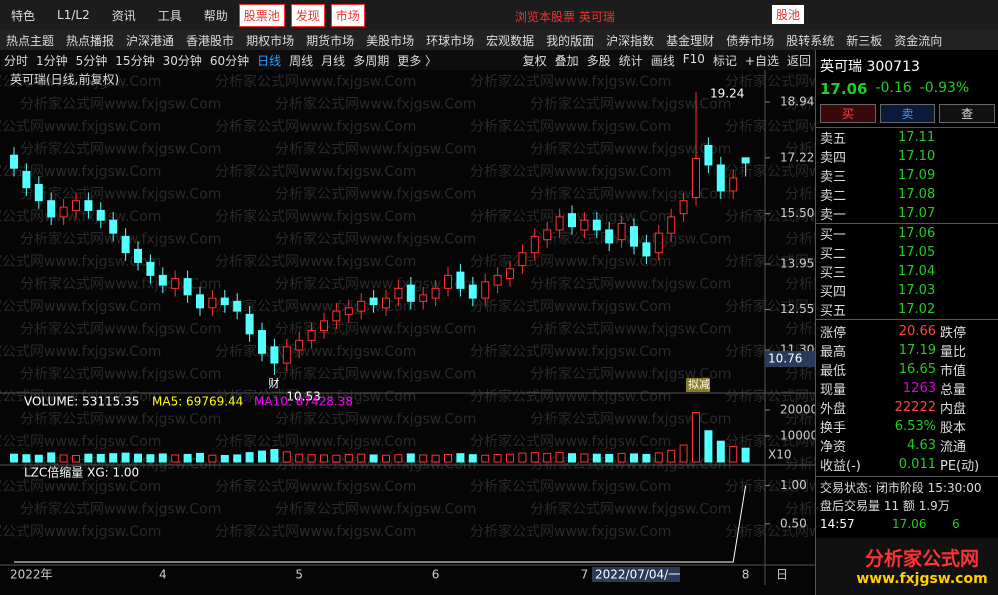  I want to click on trade-button: 查, so click(967, 113).